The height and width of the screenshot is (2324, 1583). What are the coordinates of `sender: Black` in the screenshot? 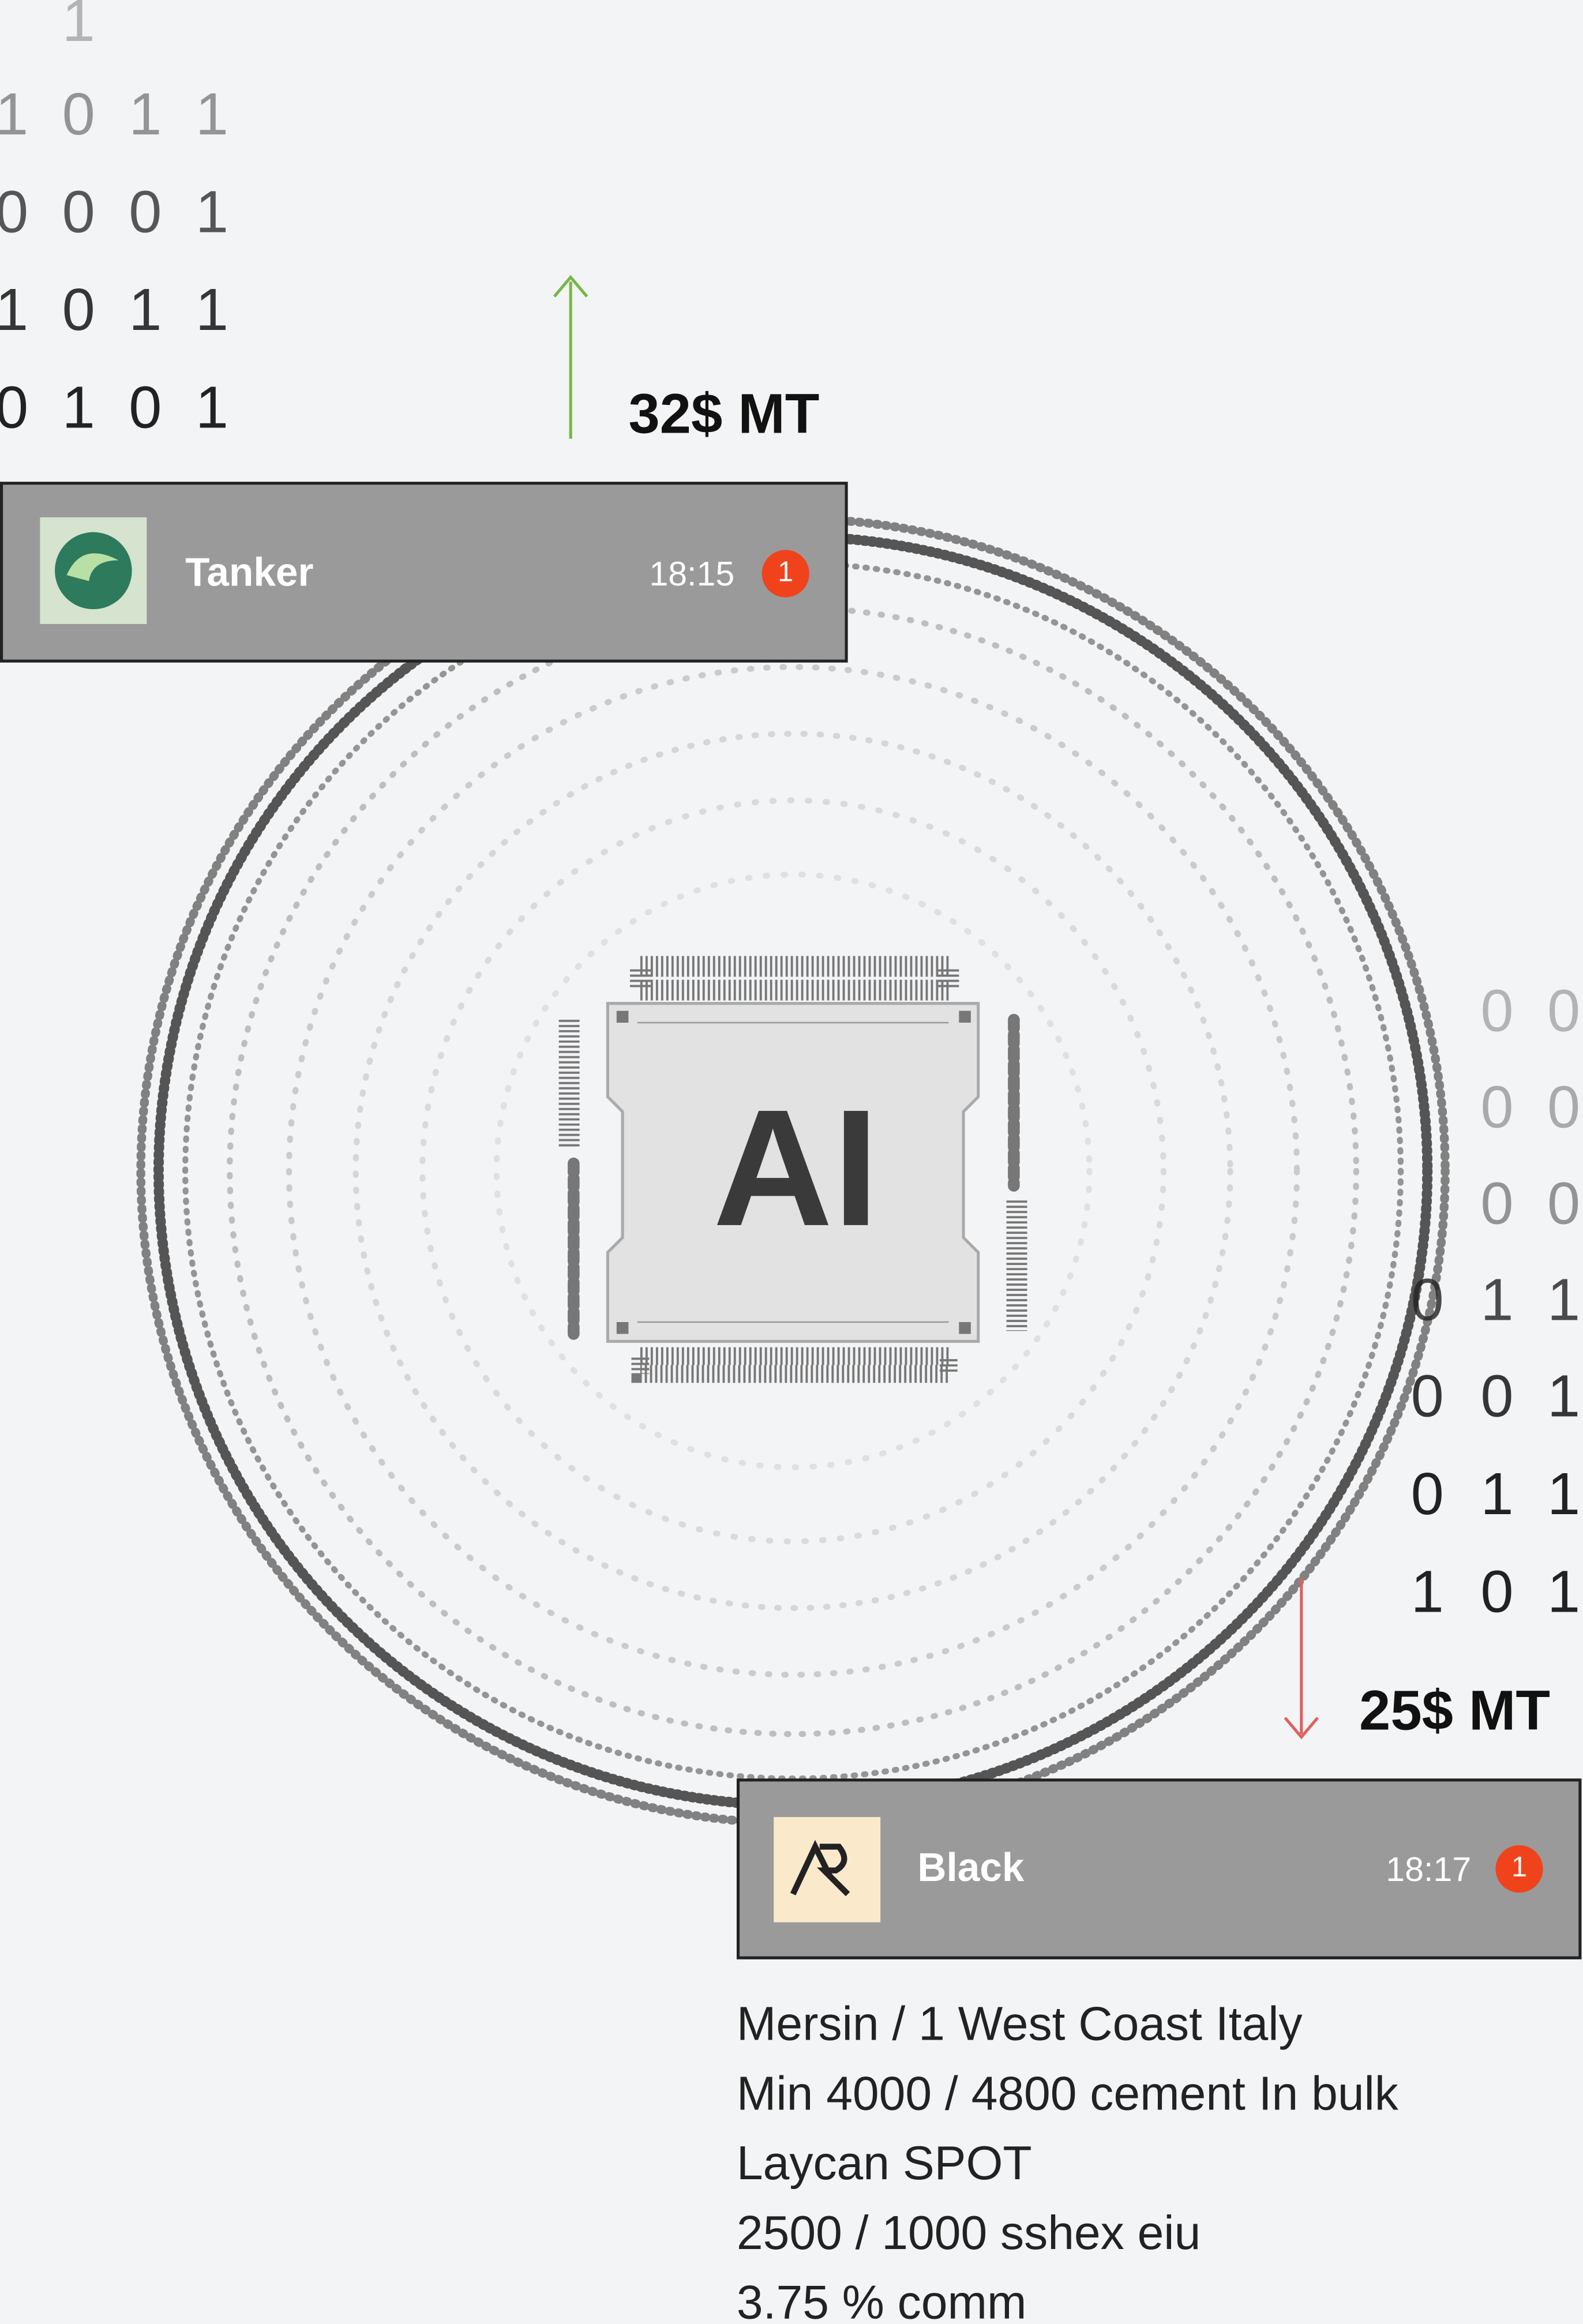 It's located at (971, 1868).